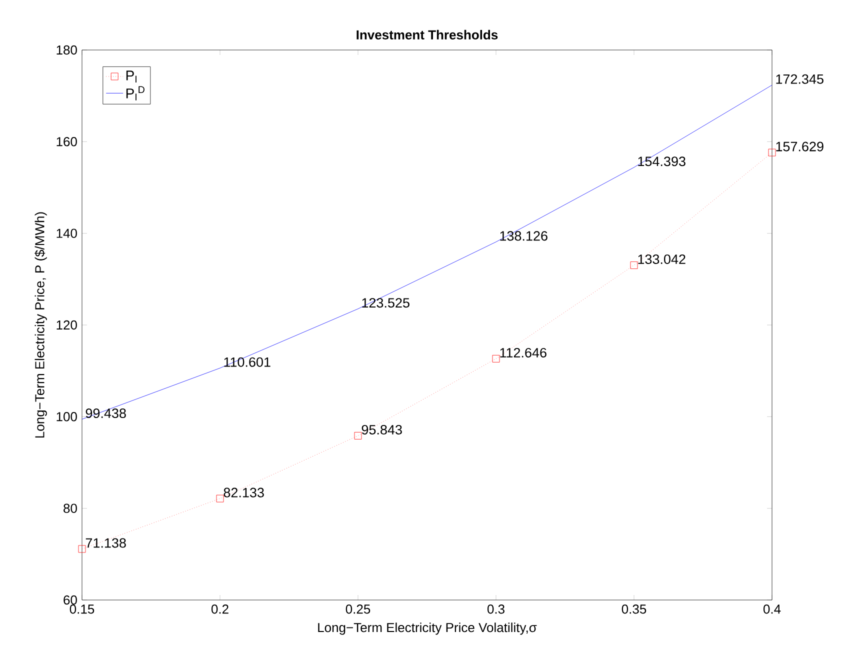  I want to click on data-label: 95.843, so click(382, 429).